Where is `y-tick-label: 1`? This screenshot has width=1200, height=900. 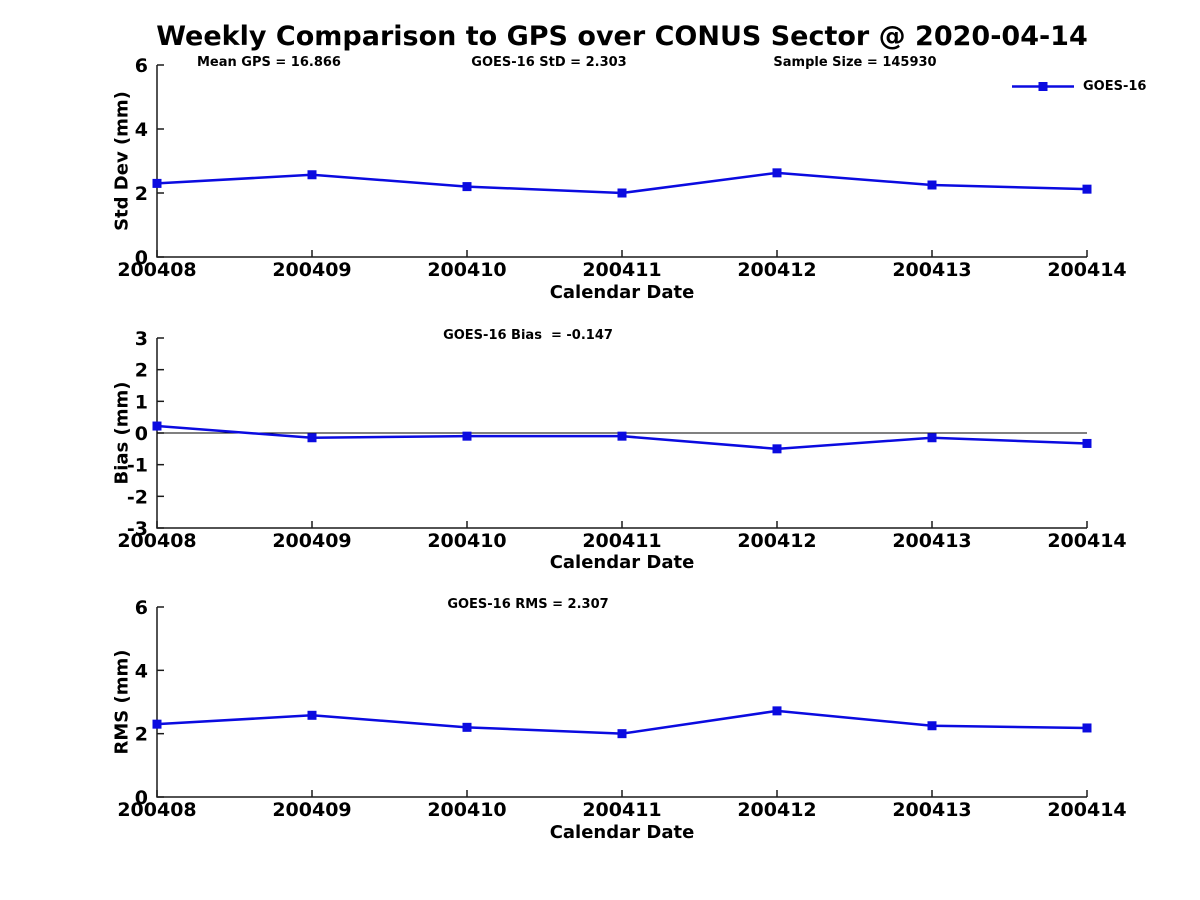
y-tick-label: 1 is located at coordinates (141, 402).